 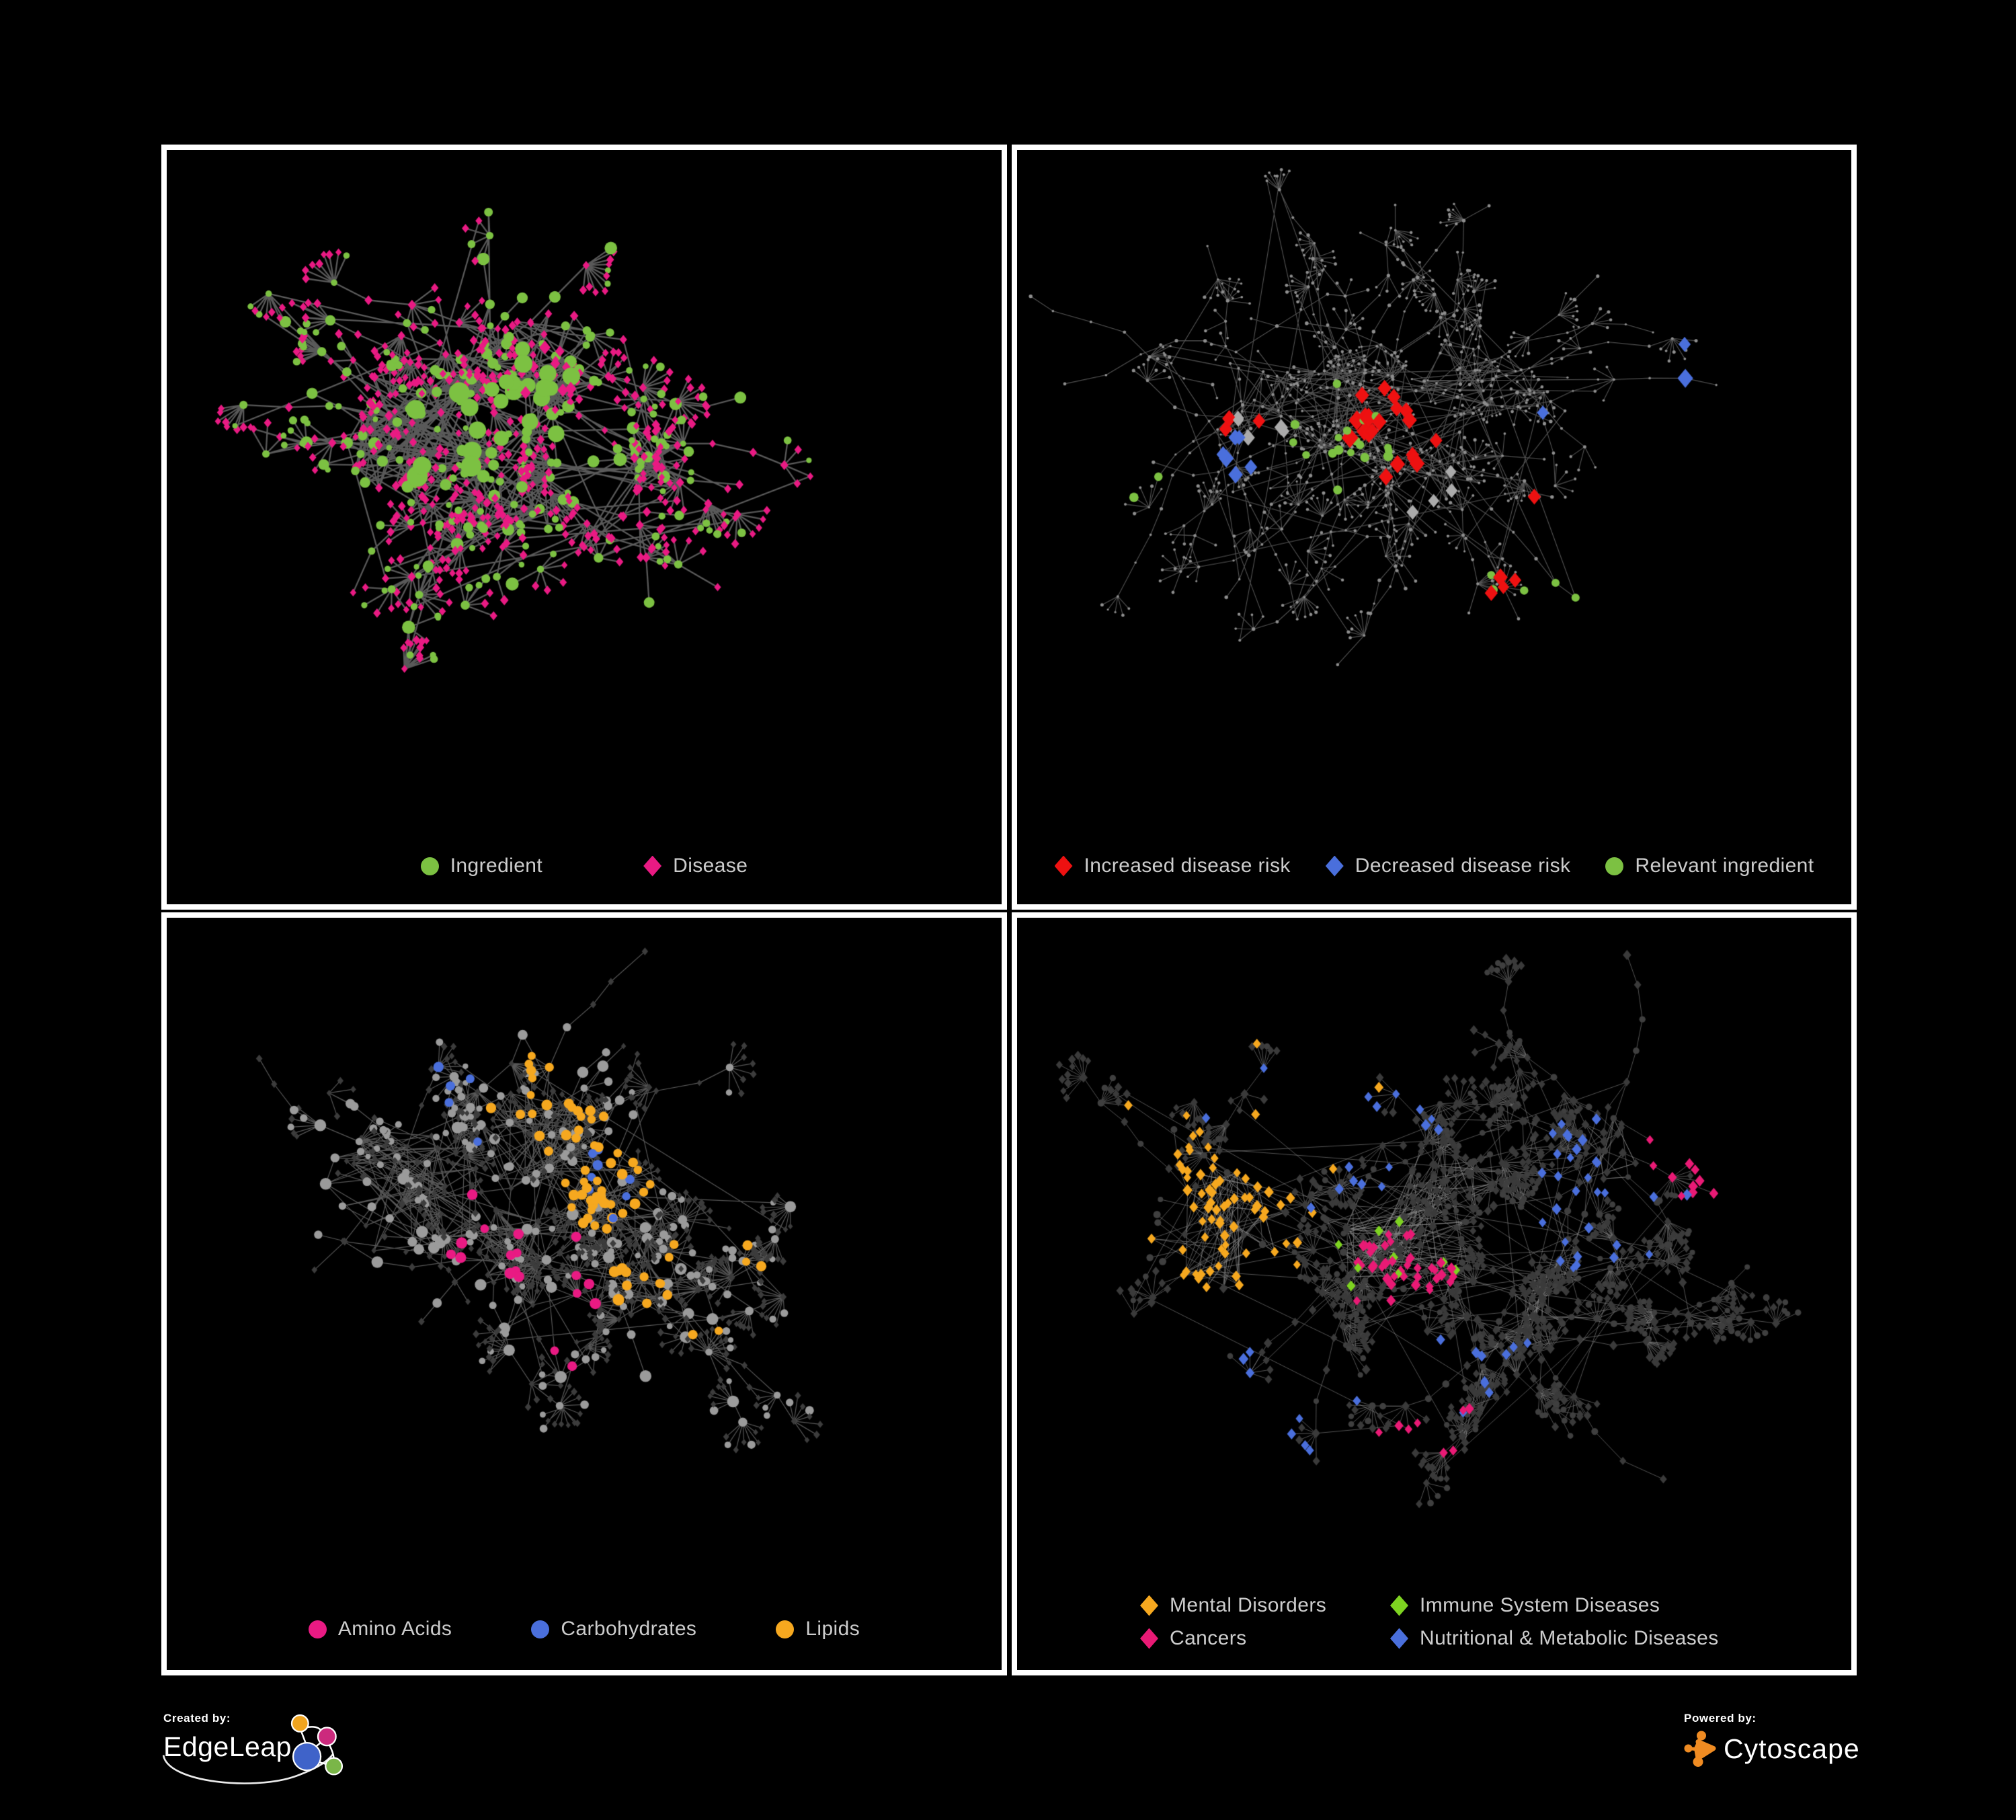 What do you see at coordinates (197, 1718) in the screenshot?
I see `created-by-label: Created by:` at bounding box center [197, 1718].